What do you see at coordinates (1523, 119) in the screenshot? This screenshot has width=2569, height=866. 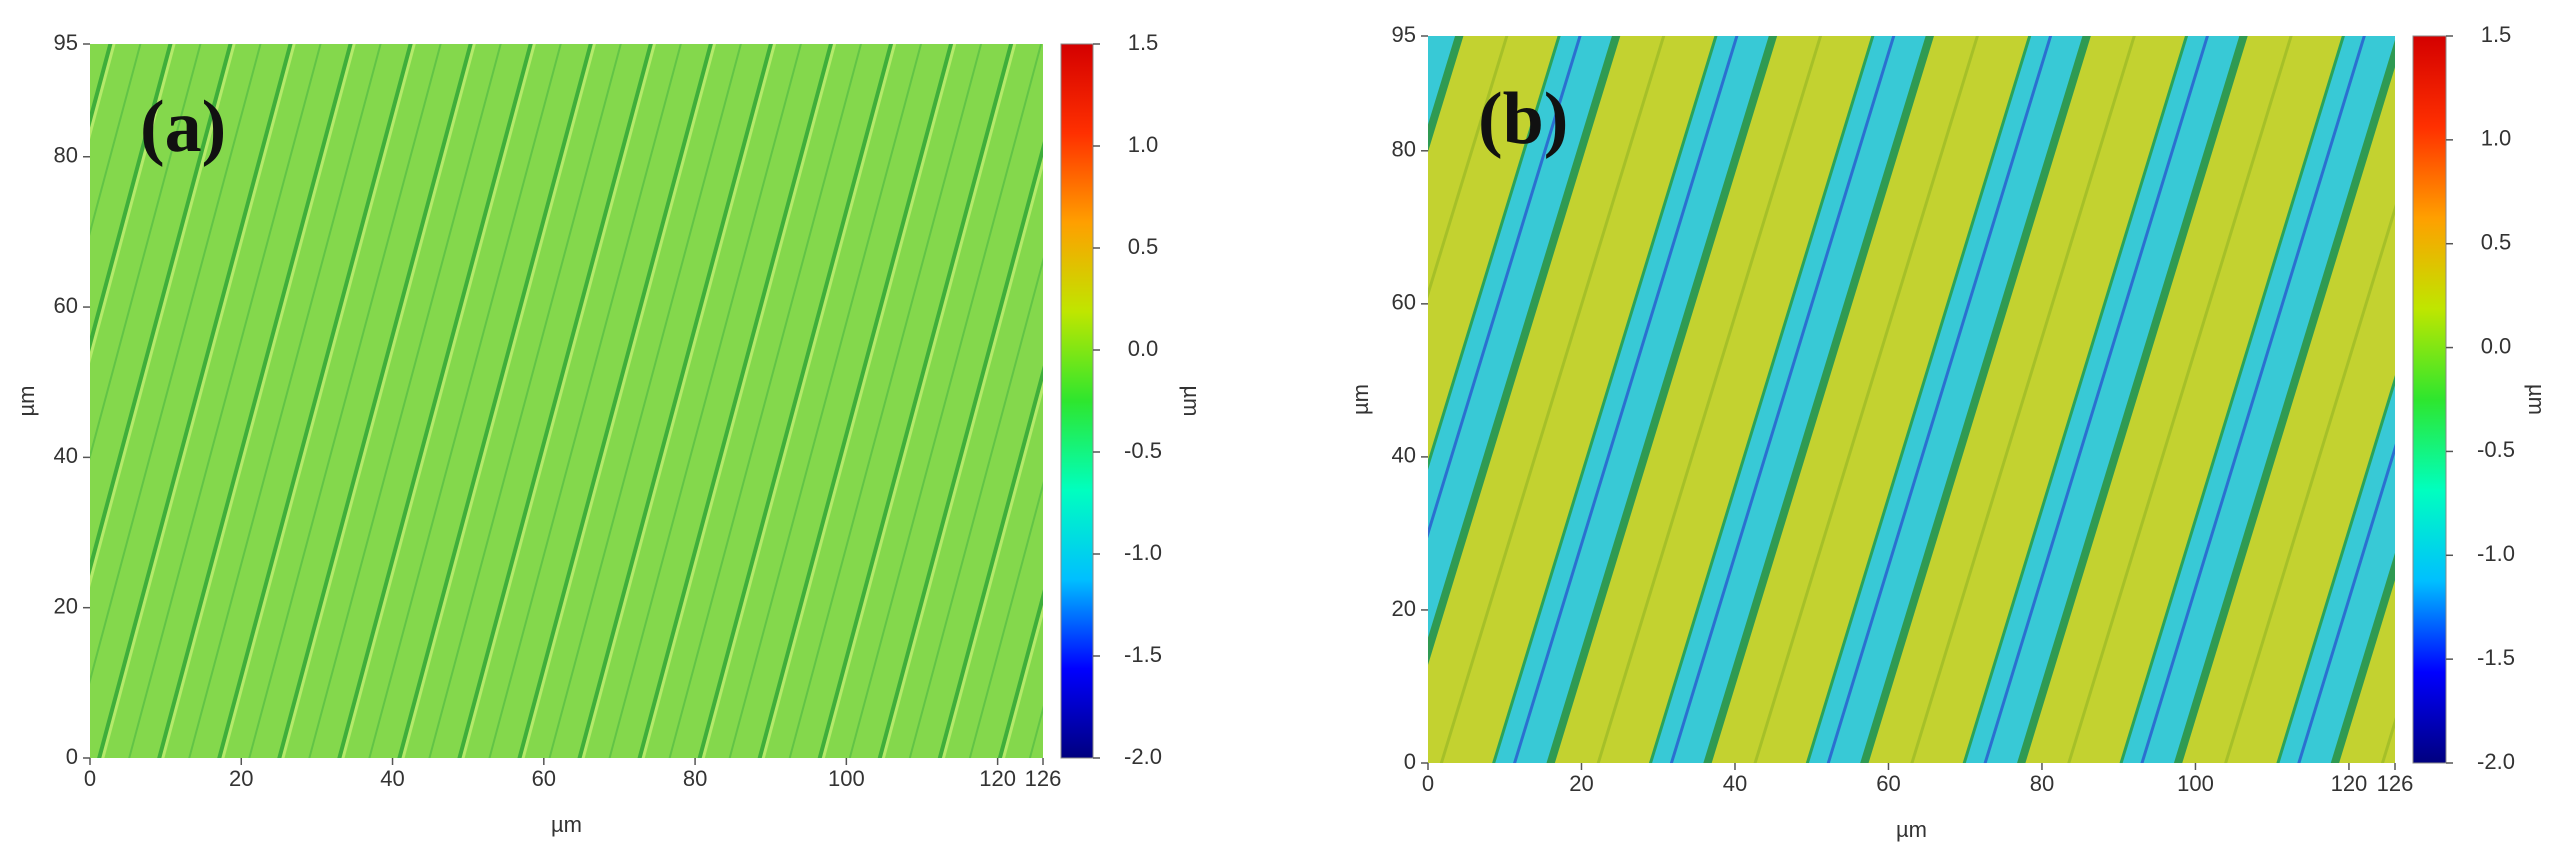 I see `panel-label: (b)` at bounding box center [1523, 119].